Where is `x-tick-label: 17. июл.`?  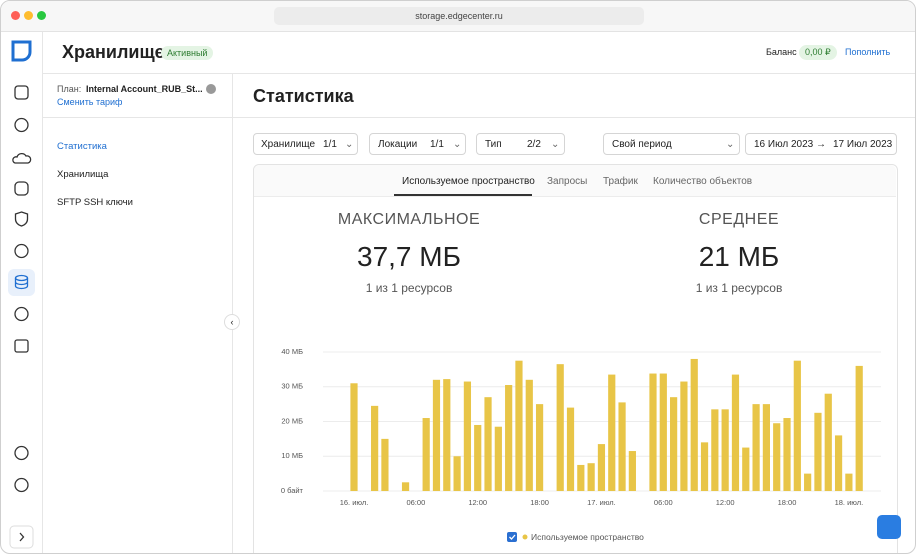 x-tick-label: 17. июл. is located at coordinates (601, 502).